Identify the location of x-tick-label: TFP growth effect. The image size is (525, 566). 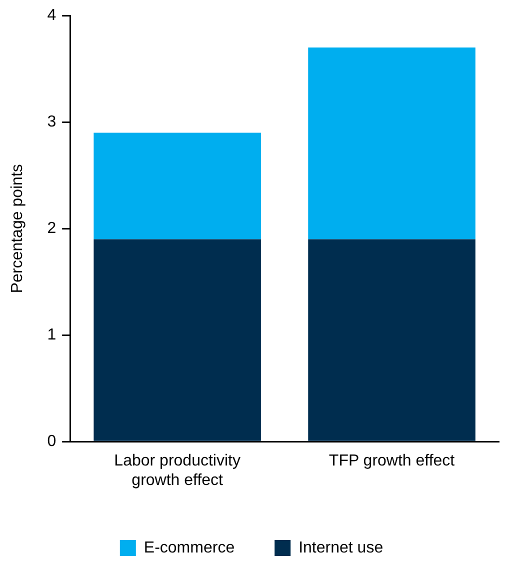
(392, 461).